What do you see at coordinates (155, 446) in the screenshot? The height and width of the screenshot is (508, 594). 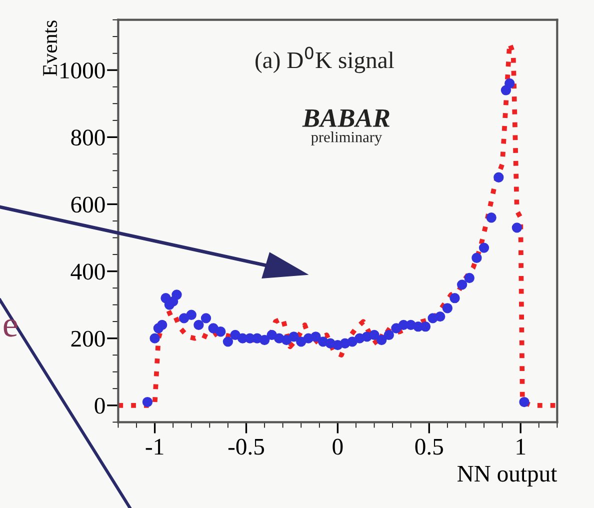 I see `x-tick-label: -1` at bounding box center [155, 446].